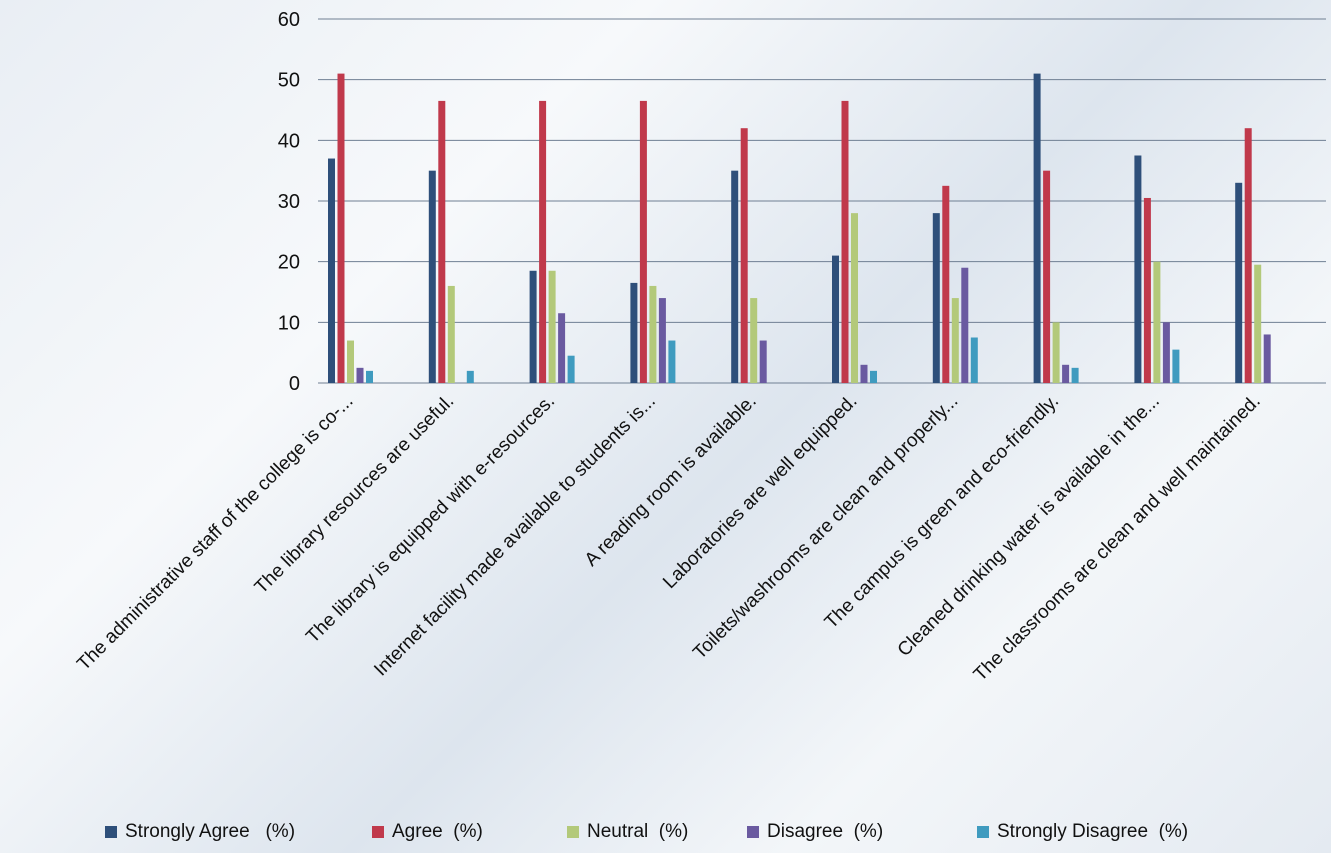 This screenshot has width=1331, height=853. I want to click on y-axis-ticks: 0 10 20 30 40 50 60, so click(289, 202).